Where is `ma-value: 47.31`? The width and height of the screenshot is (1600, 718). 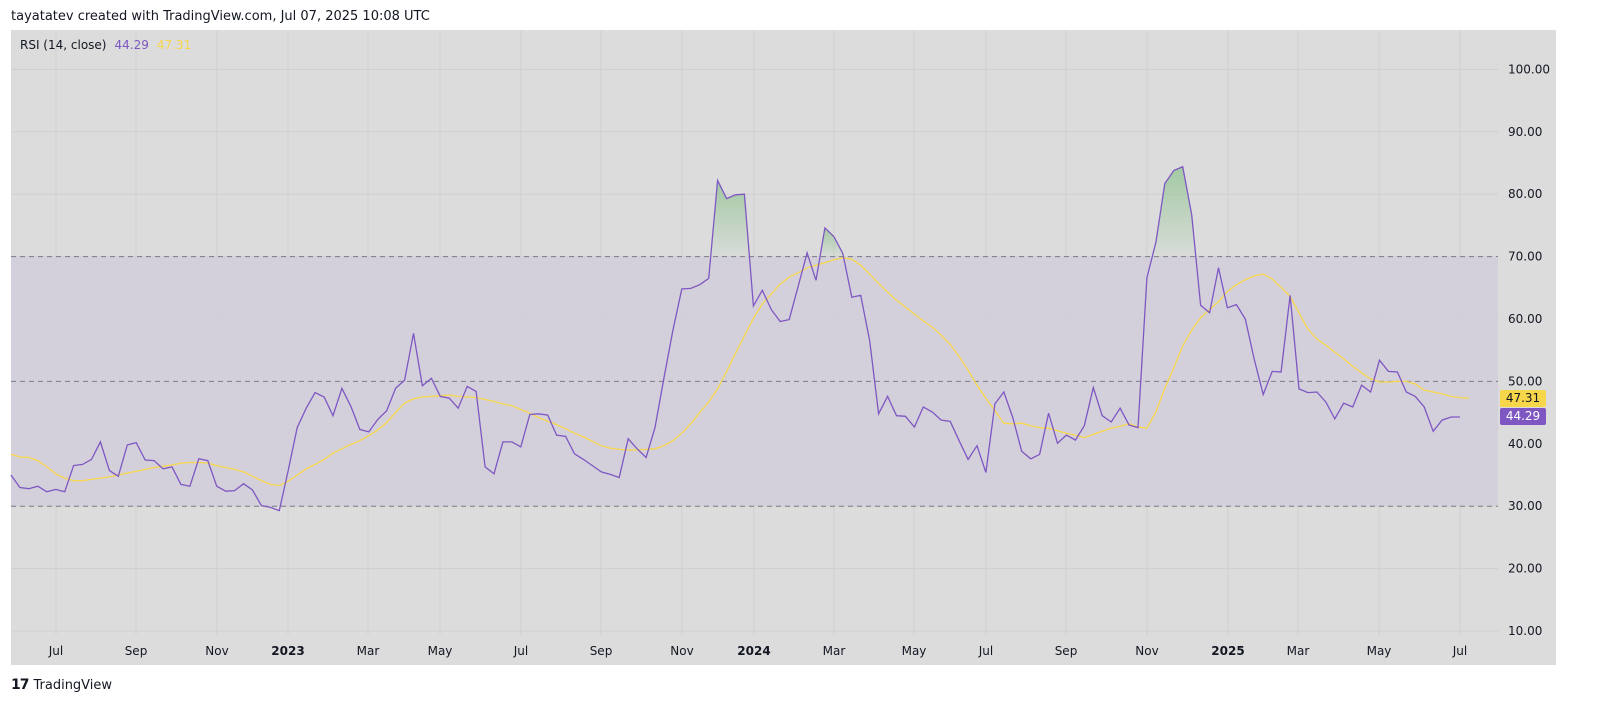 ma-value: 47.31 is located at coordinates (174, 45).